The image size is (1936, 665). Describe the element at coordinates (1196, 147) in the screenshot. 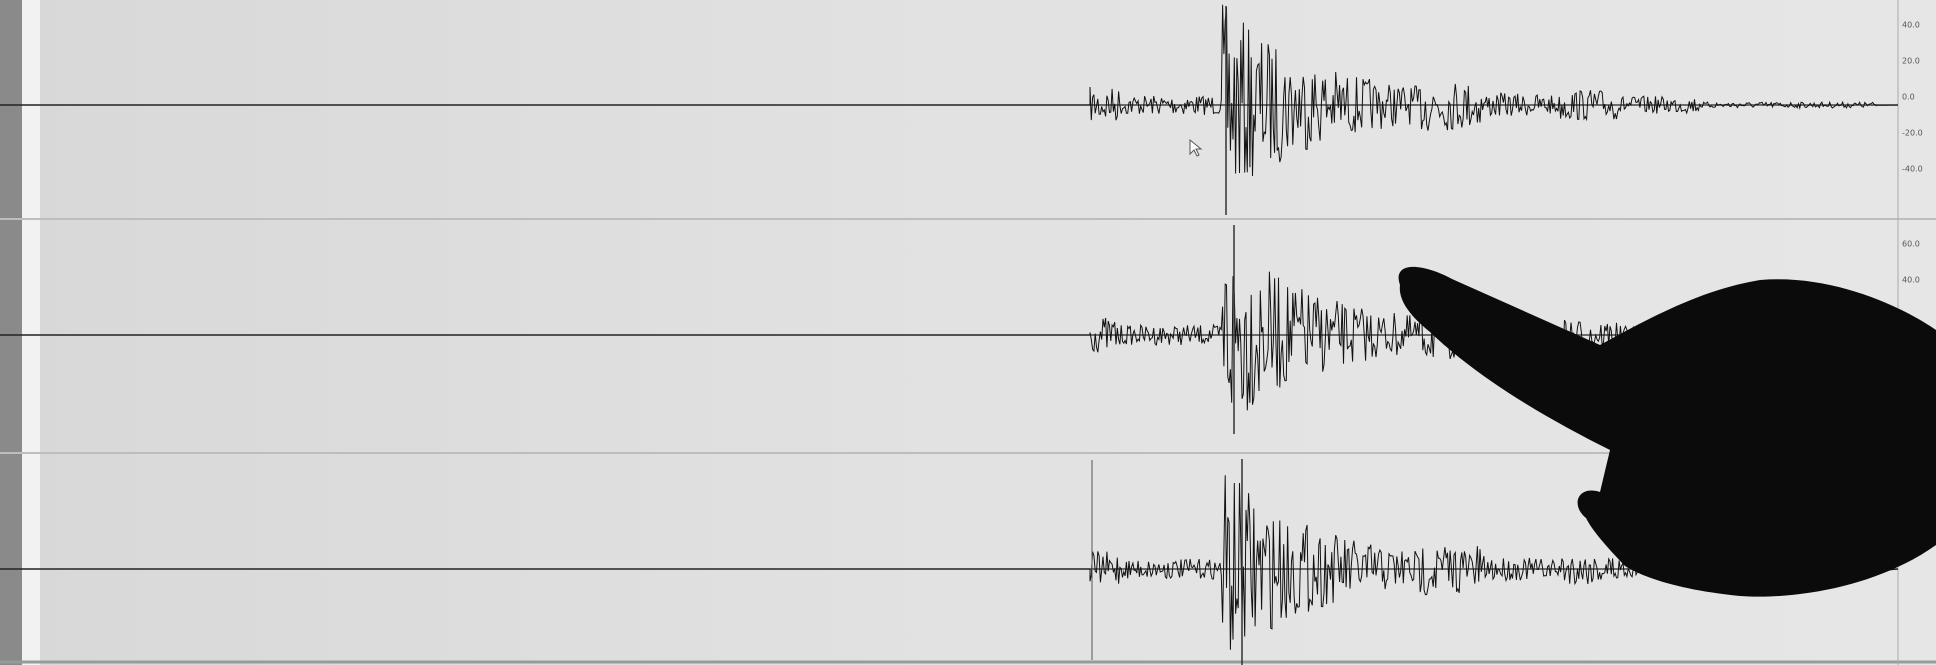

I see `mouse-cursor` at that location.